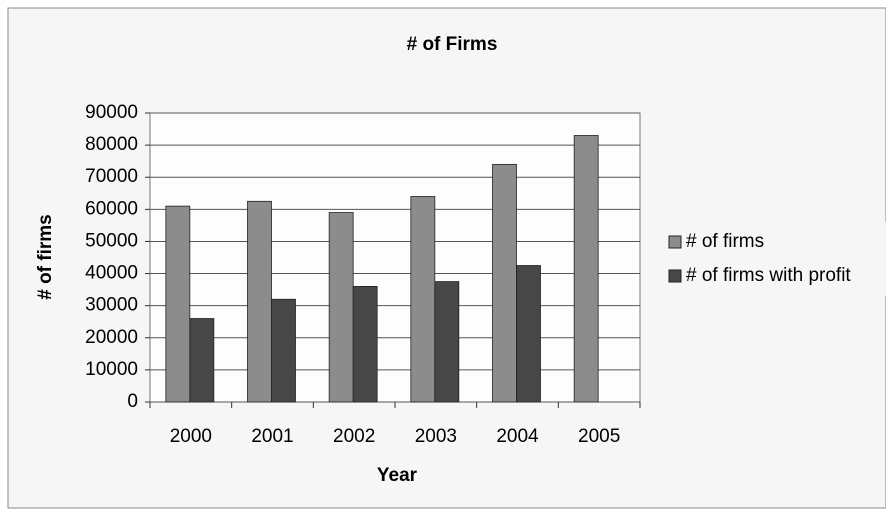  Describe the element at coordinates (111, 337) in the screenshot. I see `y-tick-label: 20000` at that location.